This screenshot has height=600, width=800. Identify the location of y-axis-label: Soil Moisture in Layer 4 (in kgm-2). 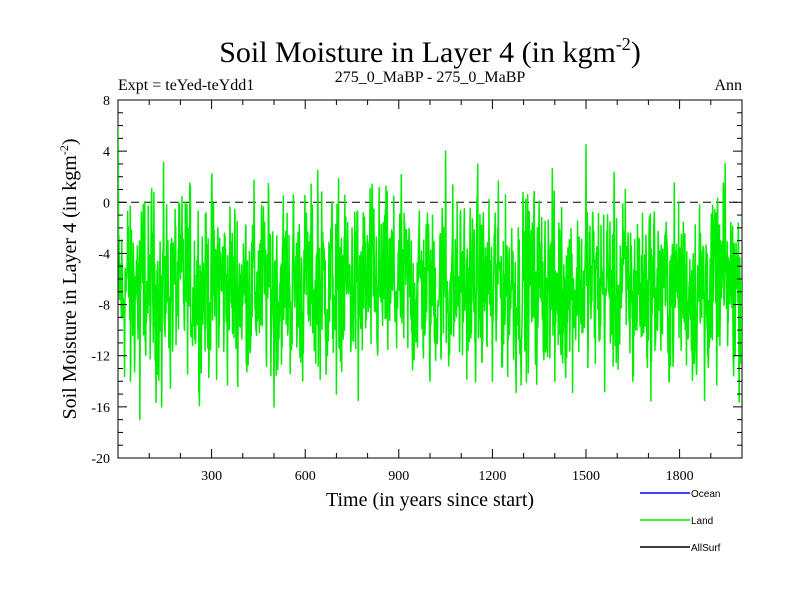
(69, 278).